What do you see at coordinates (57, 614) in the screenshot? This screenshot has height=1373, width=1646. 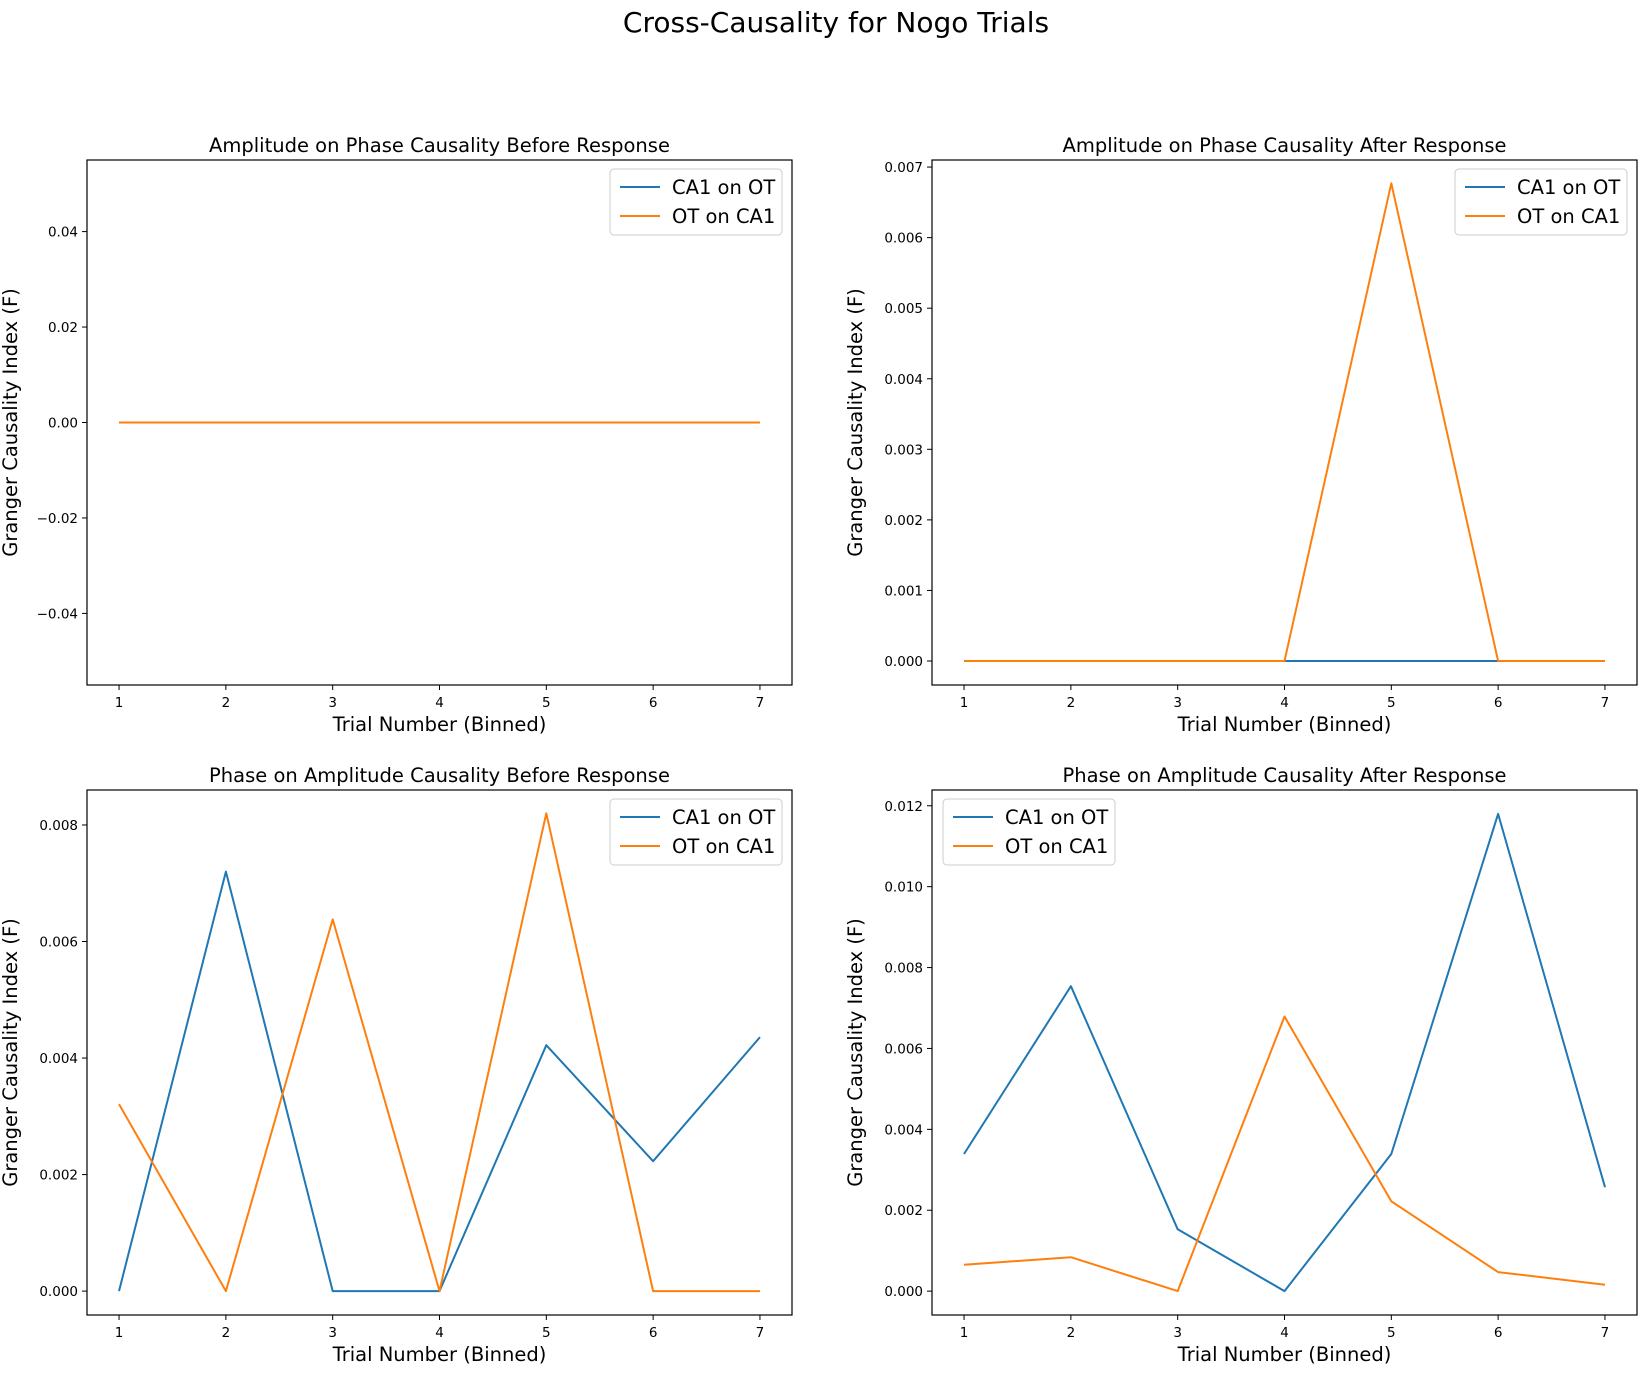 I see `y-tick-label: −0.04` at bounding box center [57, 614].